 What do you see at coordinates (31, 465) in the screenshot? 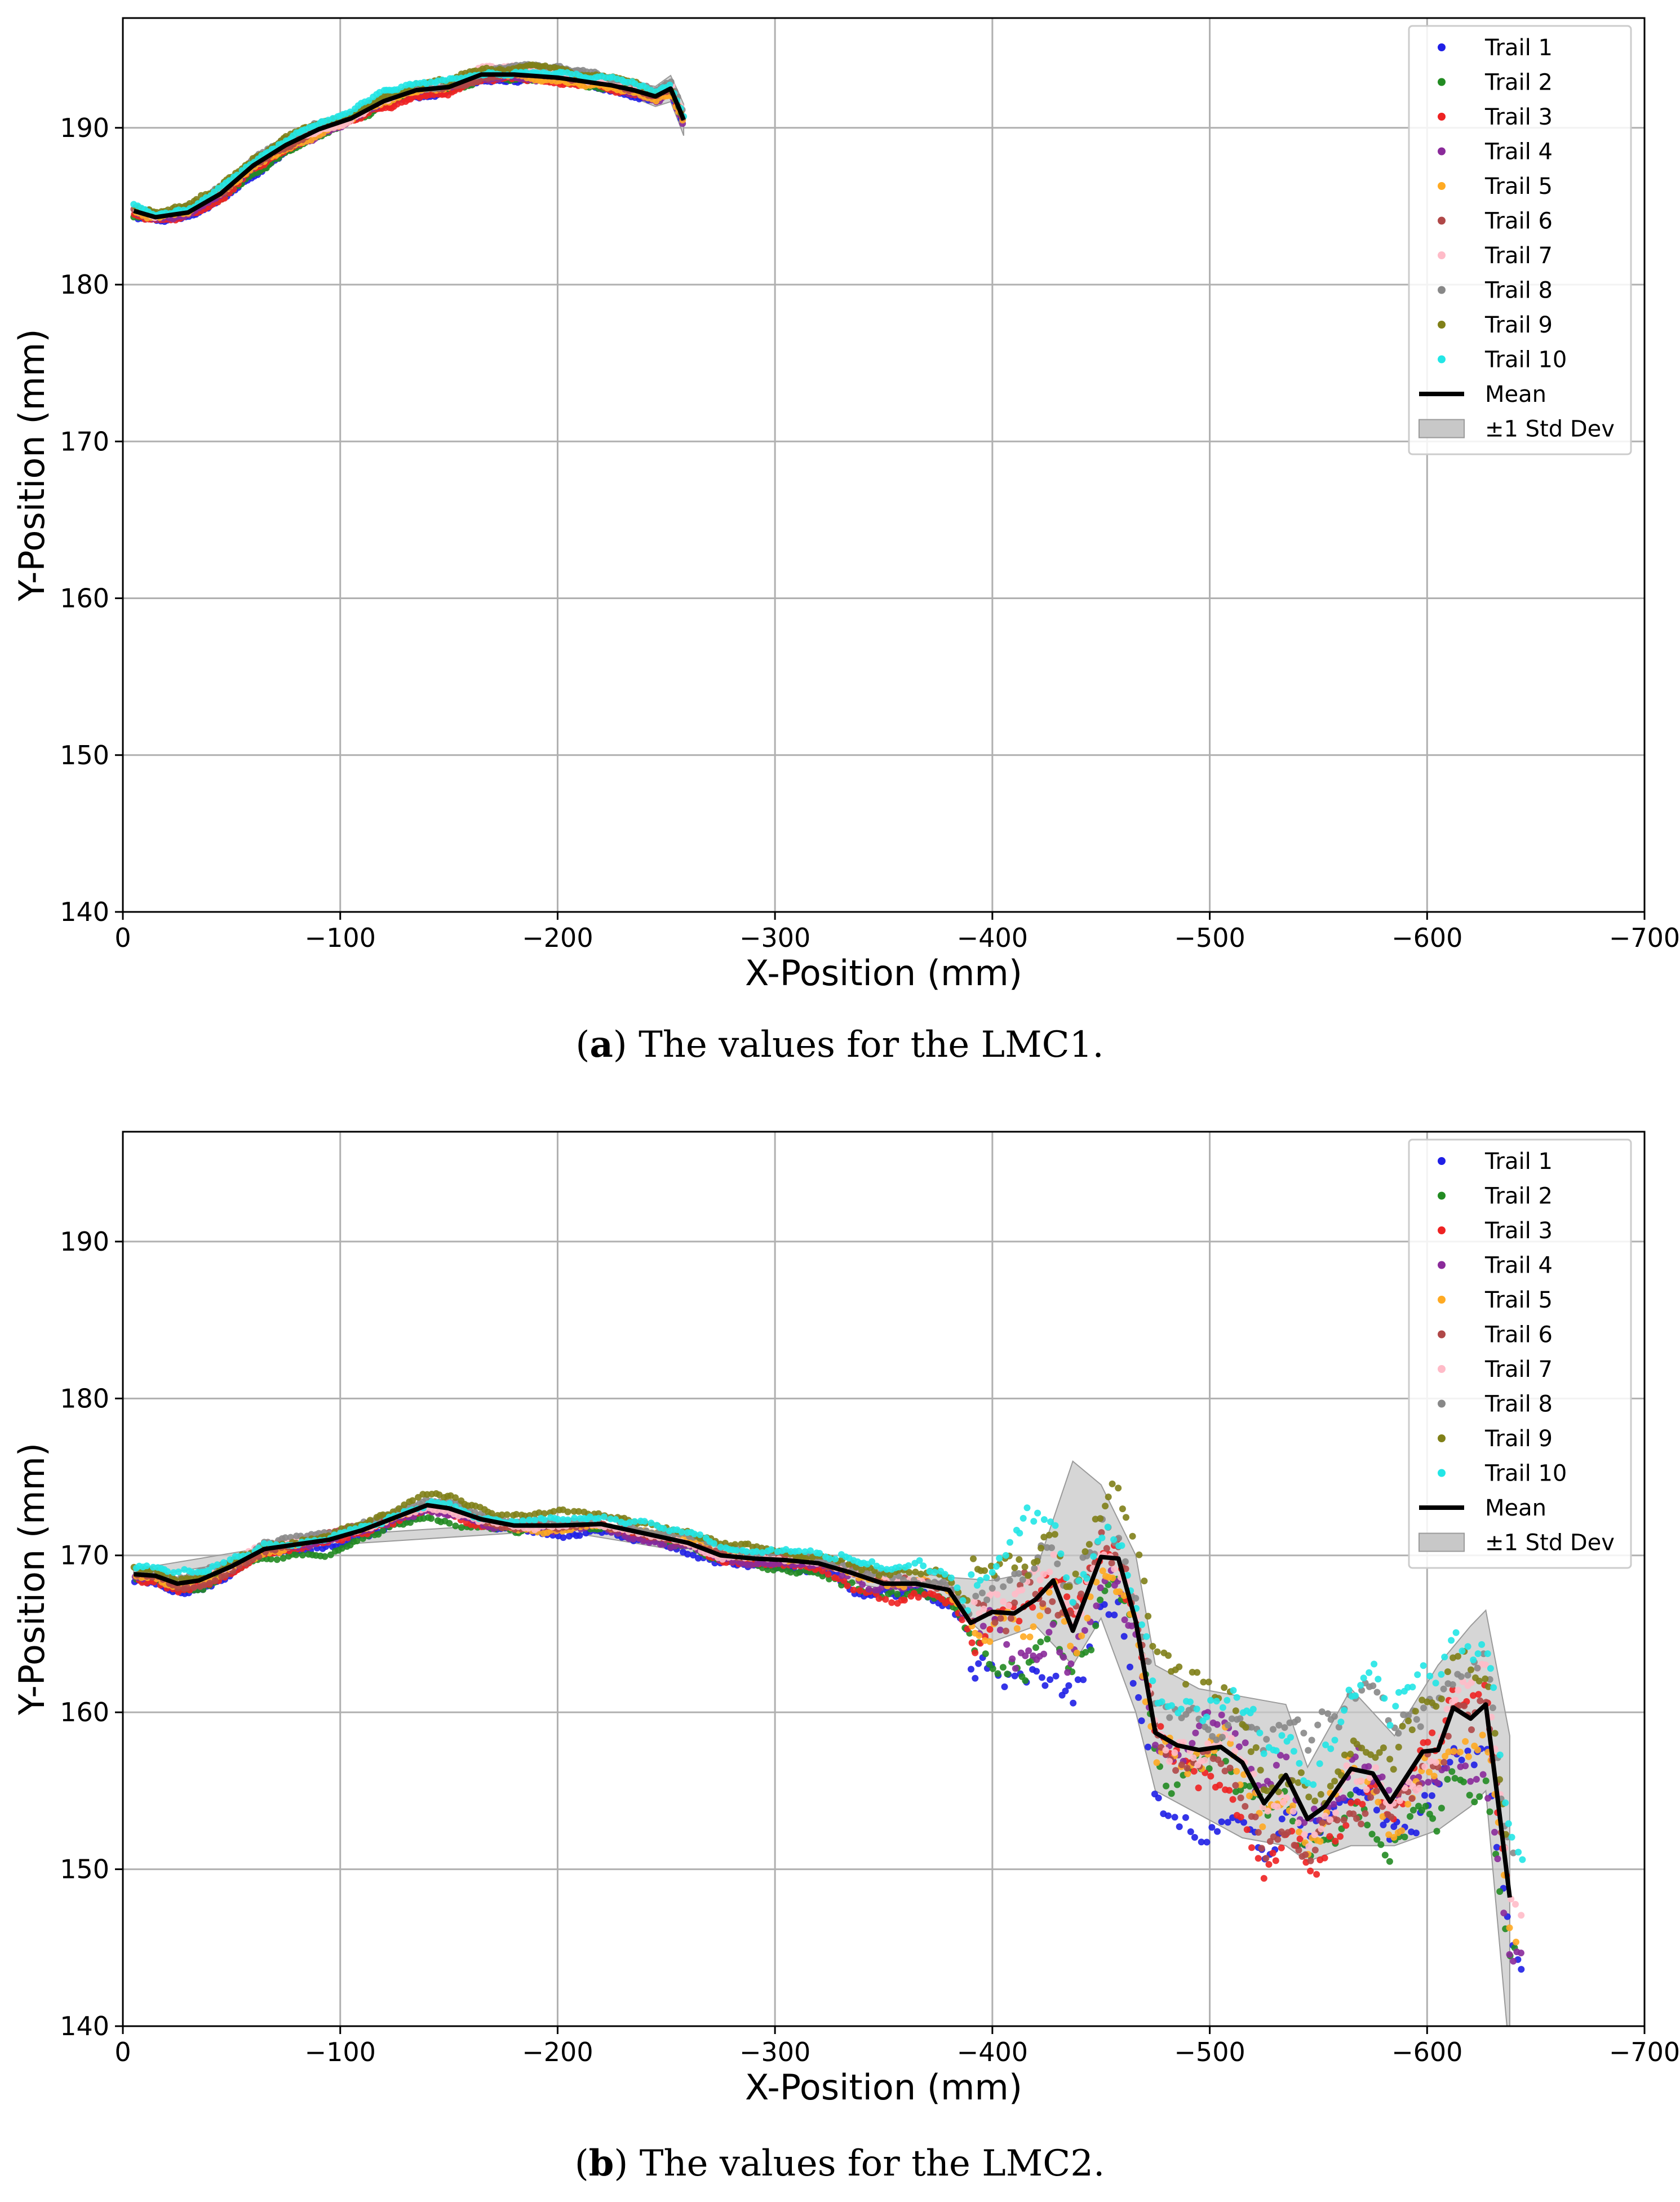
I see `y-axis-label: Y-Position (mm)` at bounding box center [31, 465].